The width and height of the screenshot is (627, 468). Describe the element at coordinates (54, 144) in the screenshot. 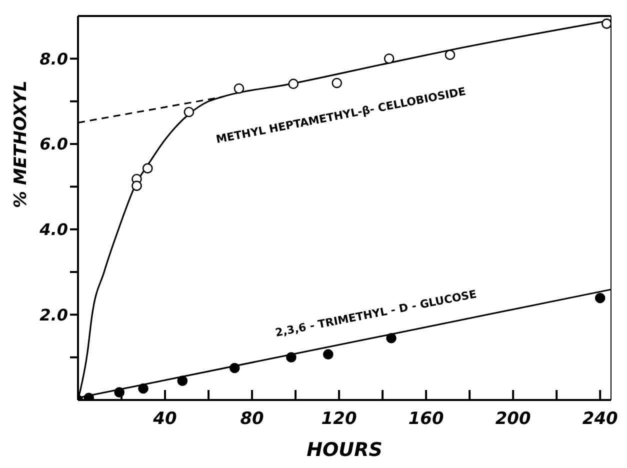

I see `y-tick-label: 6.0` at that location.